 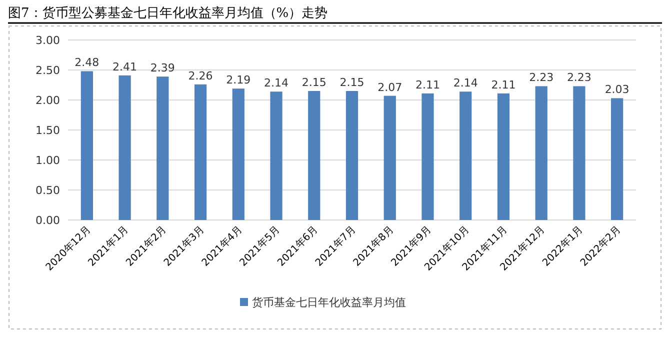 What do you see at coordinates (48, 70) in the screenshot?
I see `y-tick-label: 2.50` at bounding box center [48, 70].